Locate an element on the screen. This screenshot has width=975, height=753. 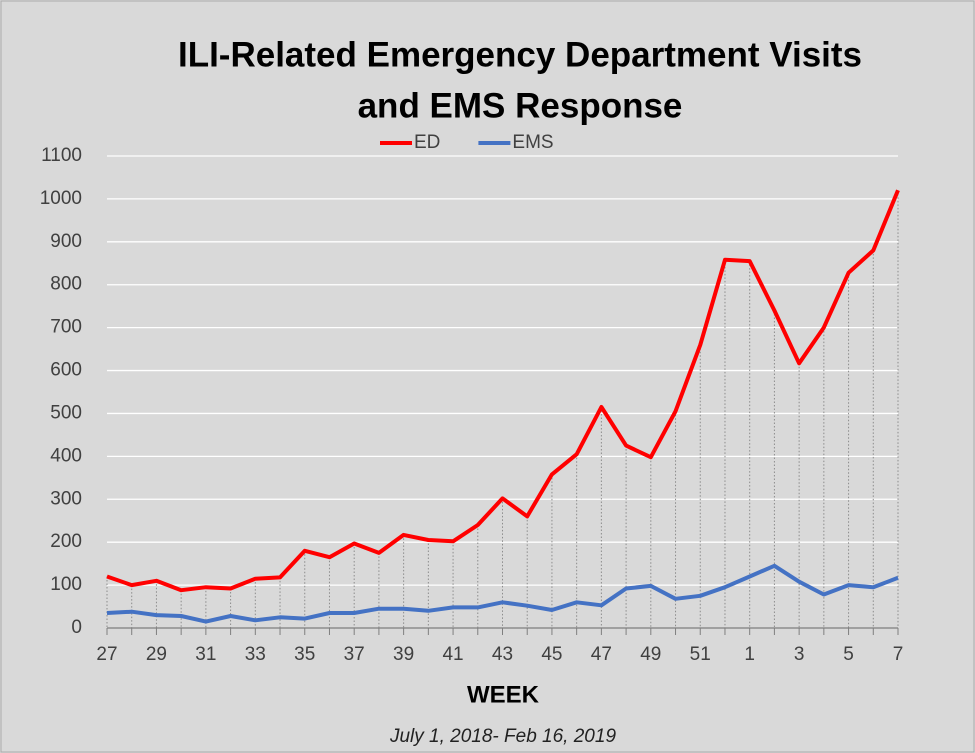
legend-label: EMS is located at coordinates (532, 142).